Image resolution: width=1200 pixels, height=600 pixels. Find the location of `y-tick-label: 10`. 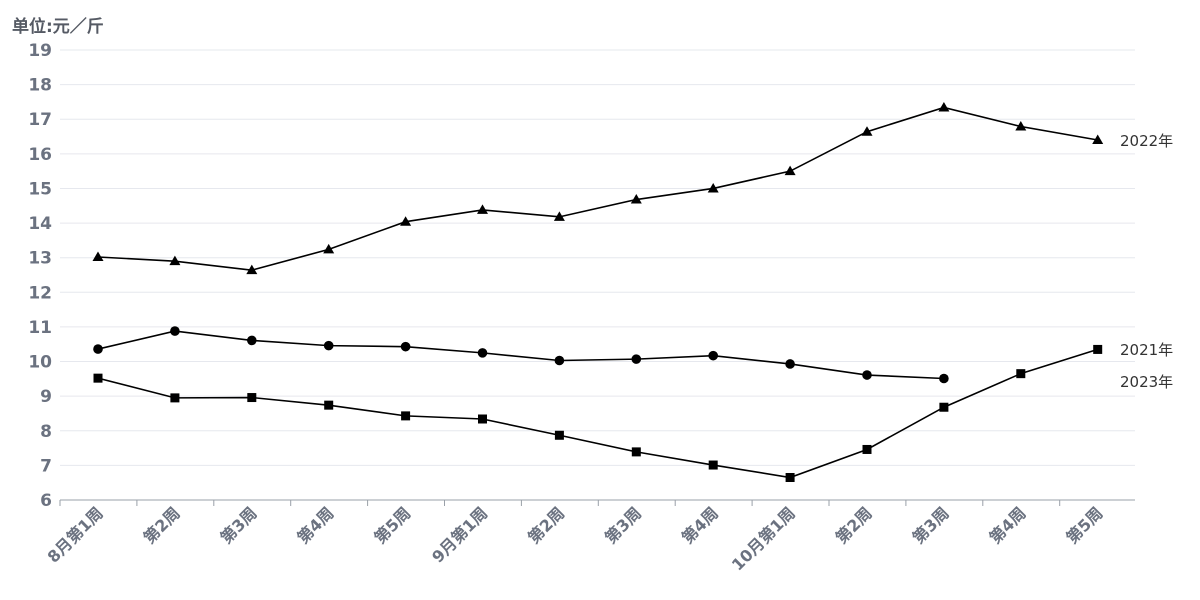

y-tick-label: 10 is located at coordinates (40, 363).